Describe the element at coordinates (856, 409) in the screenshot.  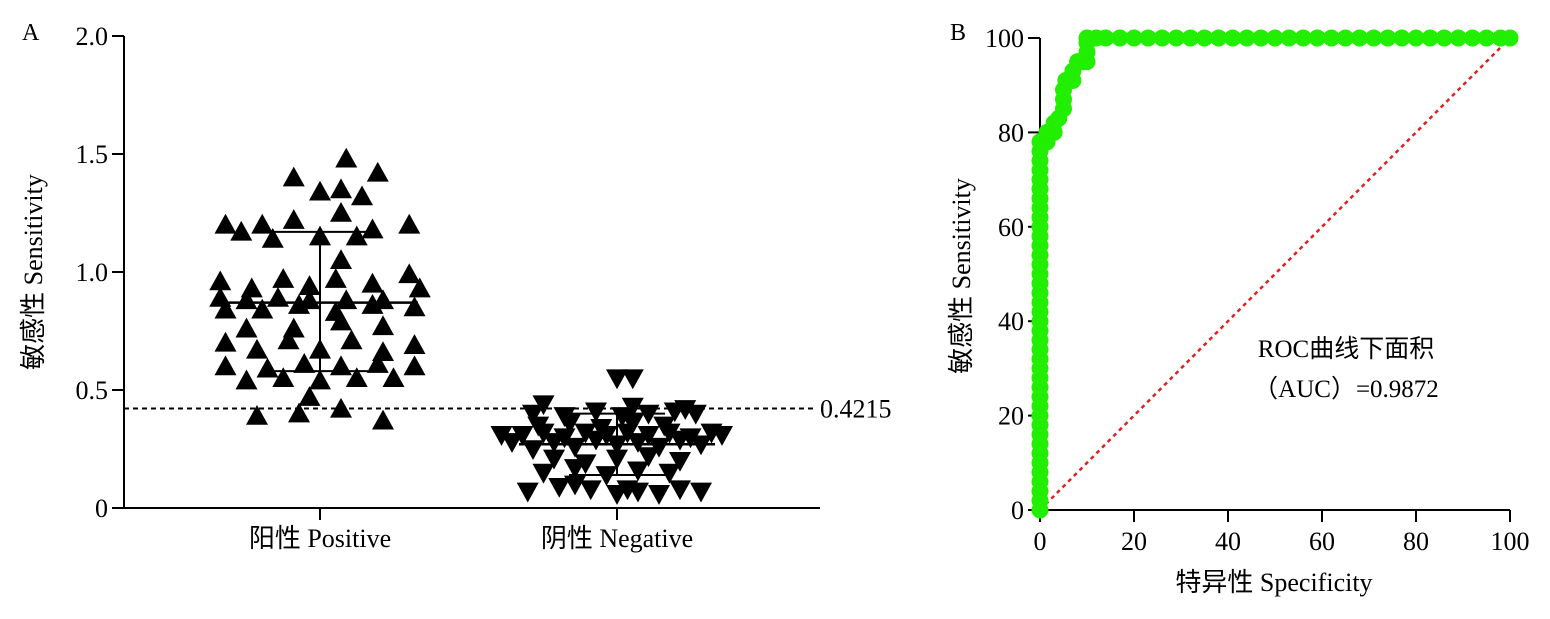
I see `cutoff-label: 0.4215` at that location.